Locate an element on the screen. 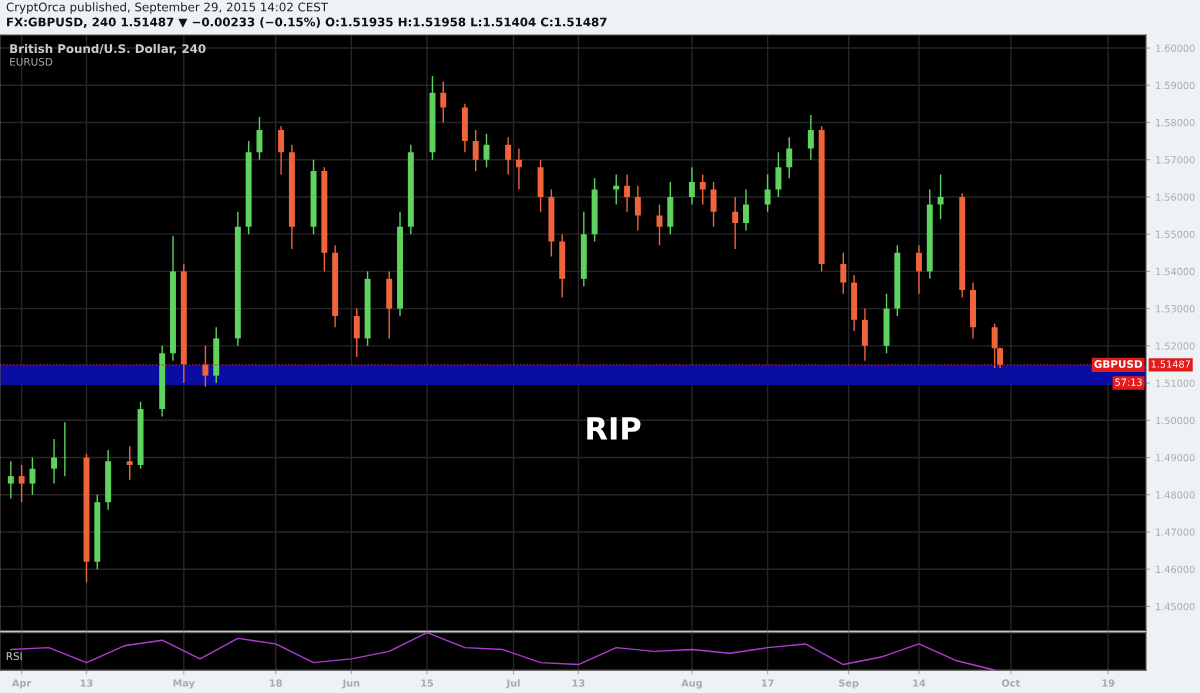 This screenshot has height=693, width=1200. chart-title: FX:GBPUSD, 240 1.51487 ▼ −0.00233 (−0.15%) O:1.51935 H:1.51958 L:1.51404 C:1.51487 is located at coordinates (307, 22).